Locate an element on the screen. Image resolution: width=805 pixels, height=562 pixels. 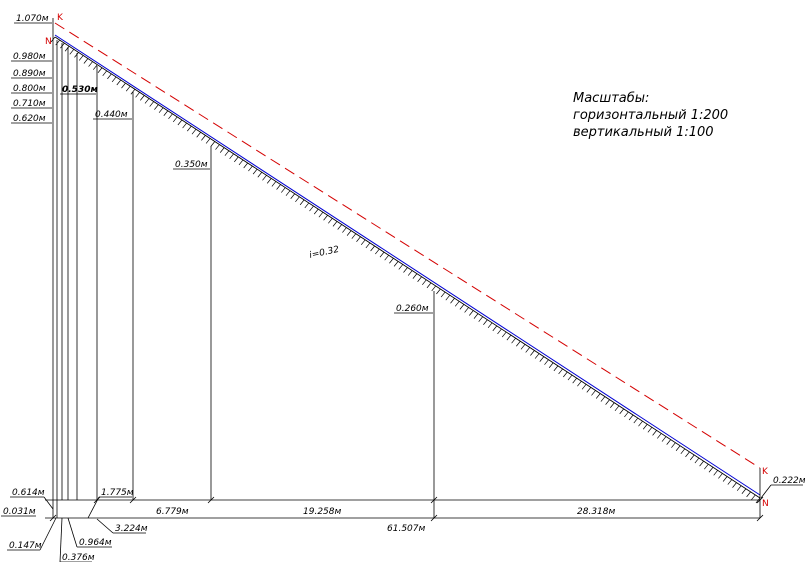
point-n-start: N is located at coordinates (48, 42).